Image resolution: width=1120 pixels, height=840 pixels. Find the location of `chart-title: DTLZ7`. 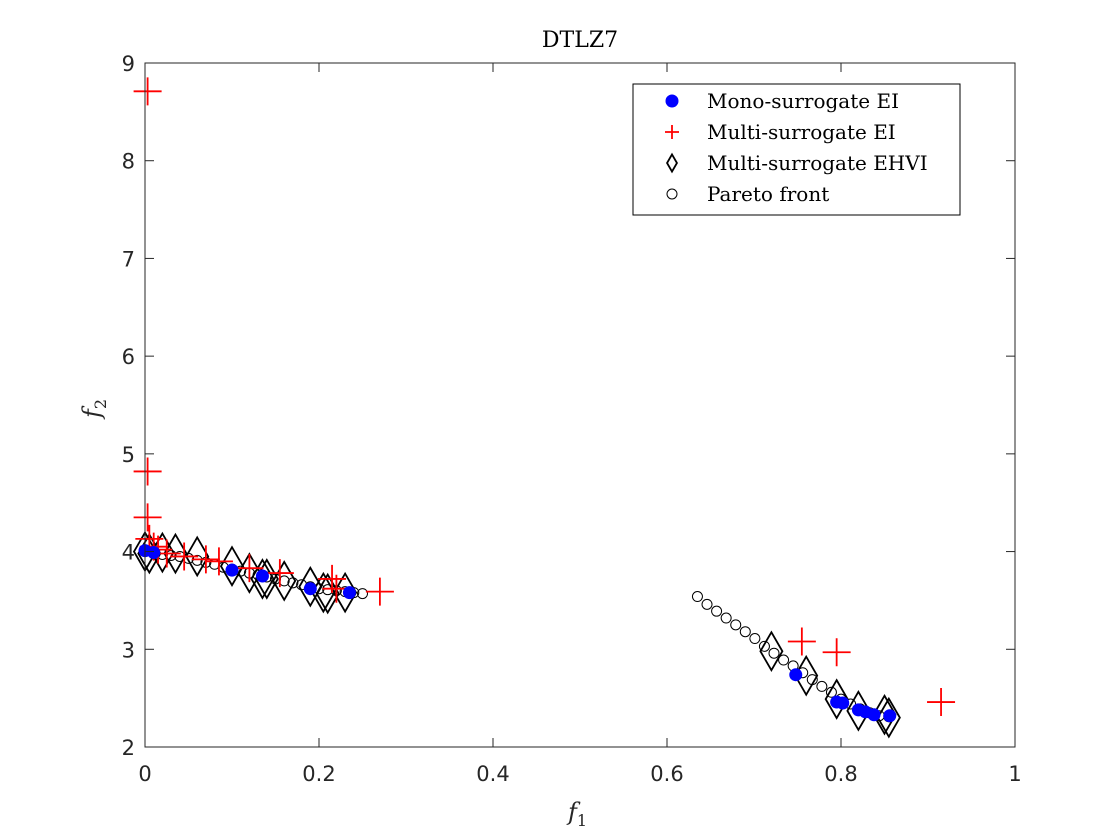

chart-title: DTLZ7 is located at coordinates (580, 40).